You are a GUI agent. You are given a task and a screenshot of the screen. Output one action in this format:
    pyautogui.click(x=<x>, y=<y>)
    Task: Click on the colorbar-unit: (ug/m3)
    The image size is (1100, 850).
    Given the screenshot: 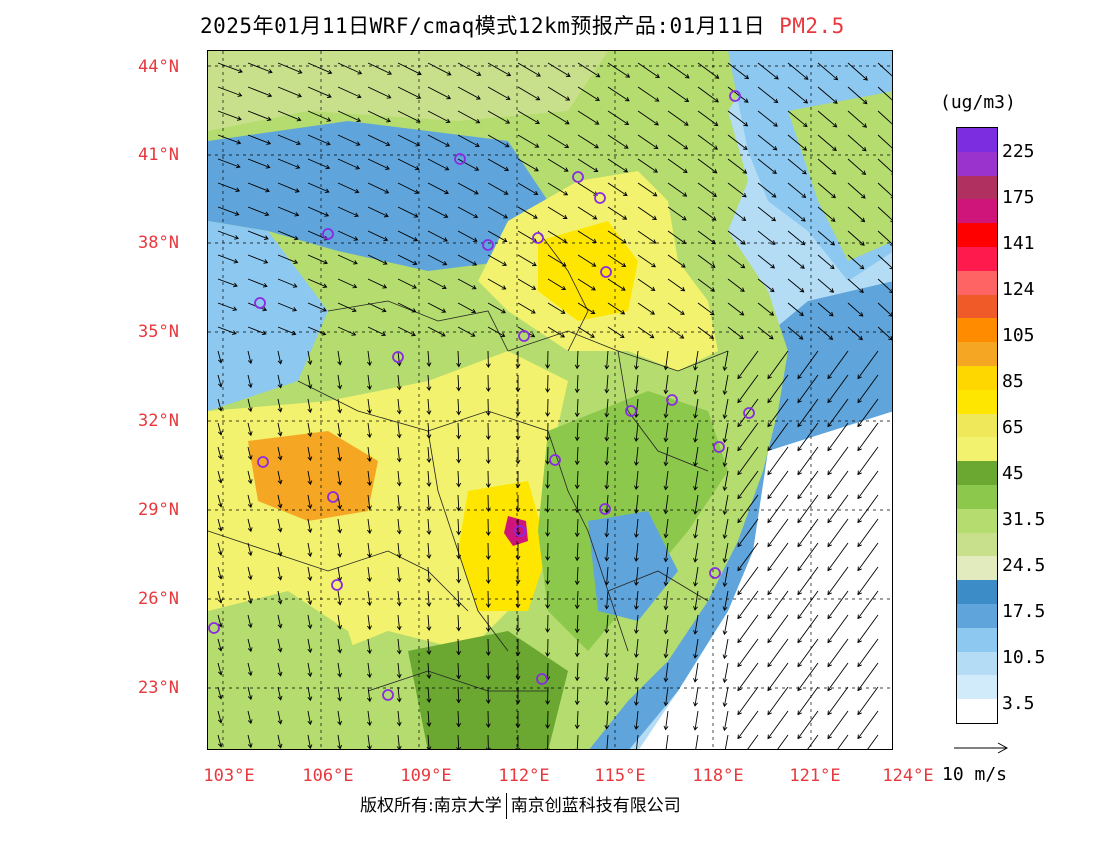 What is the action you would take?
    pyautogui.click(x=978, y=102)
    